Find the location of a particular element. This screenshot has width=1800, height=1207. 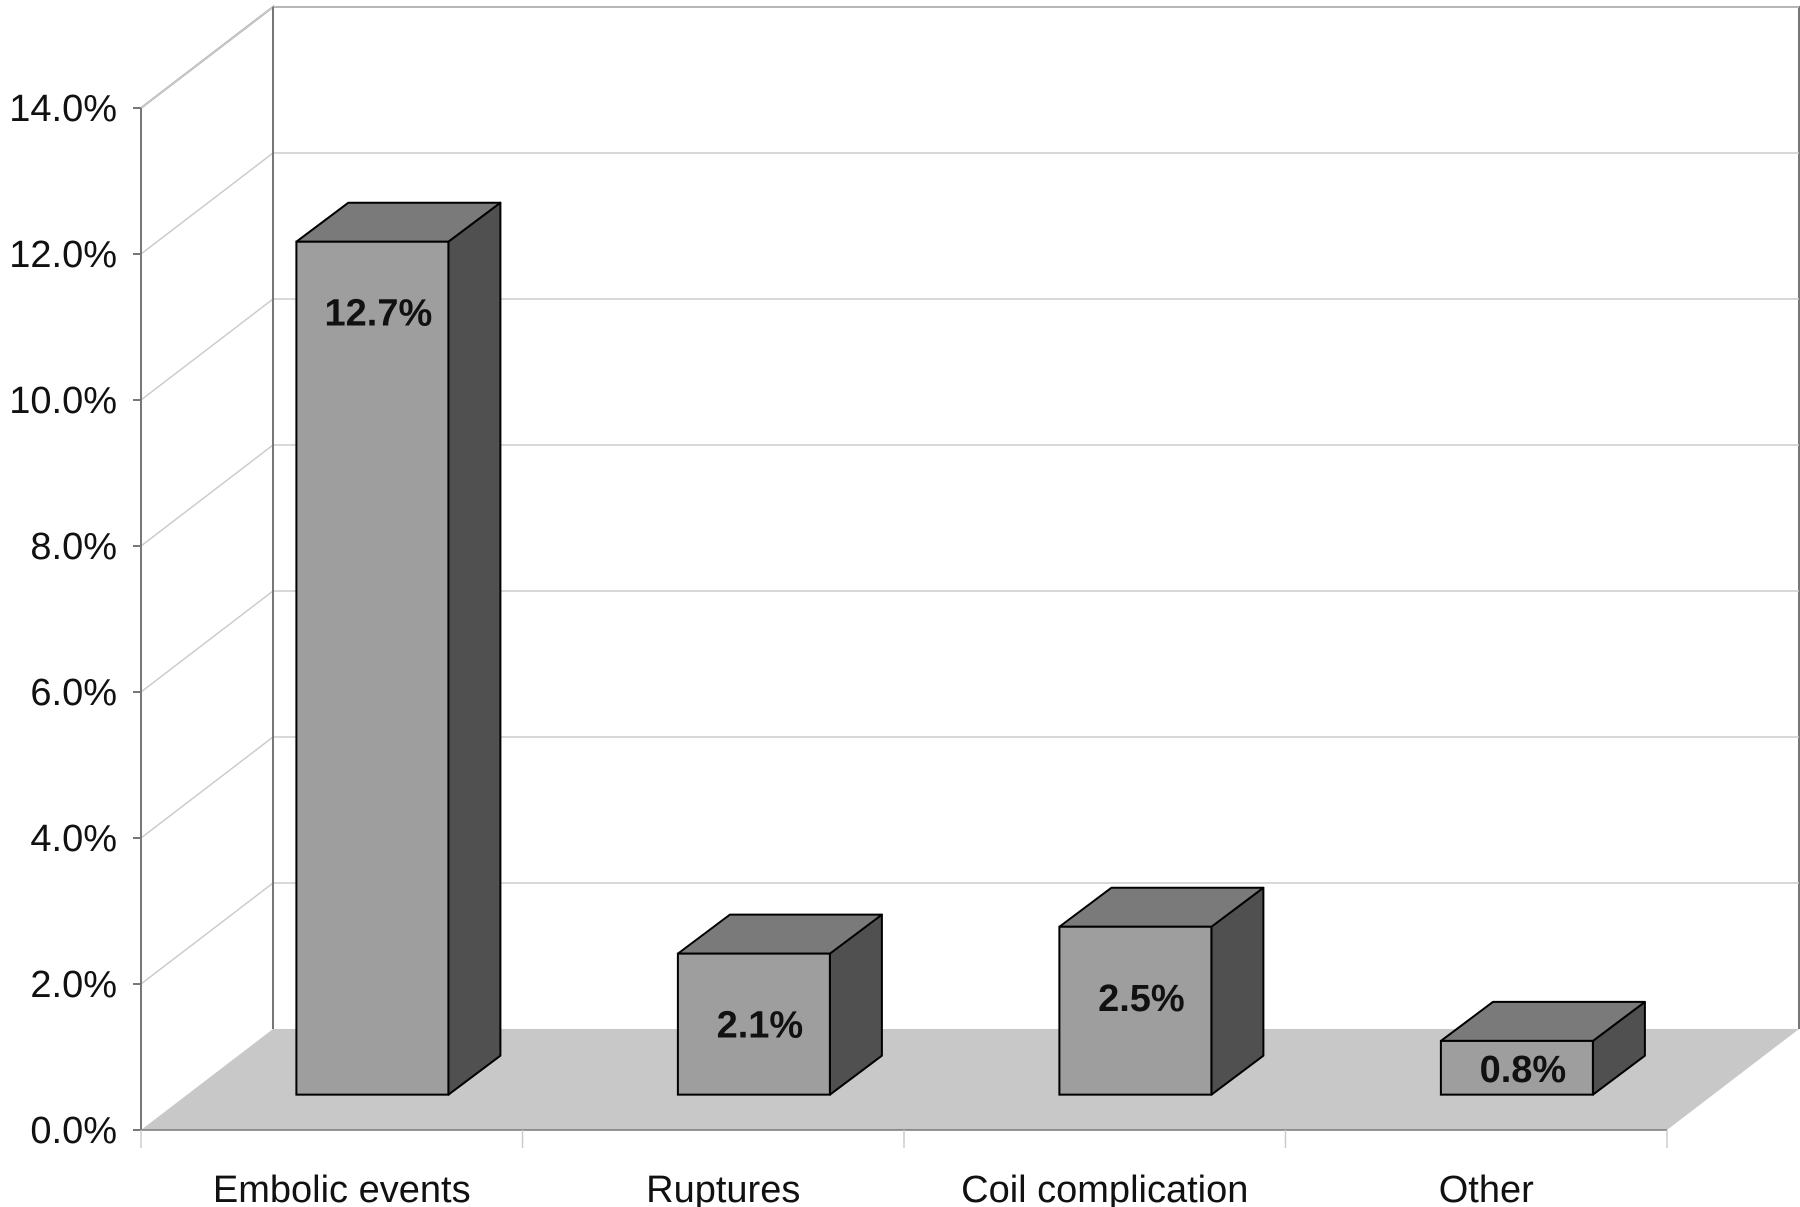

bar-side-face is located at coordinates (474, 648).